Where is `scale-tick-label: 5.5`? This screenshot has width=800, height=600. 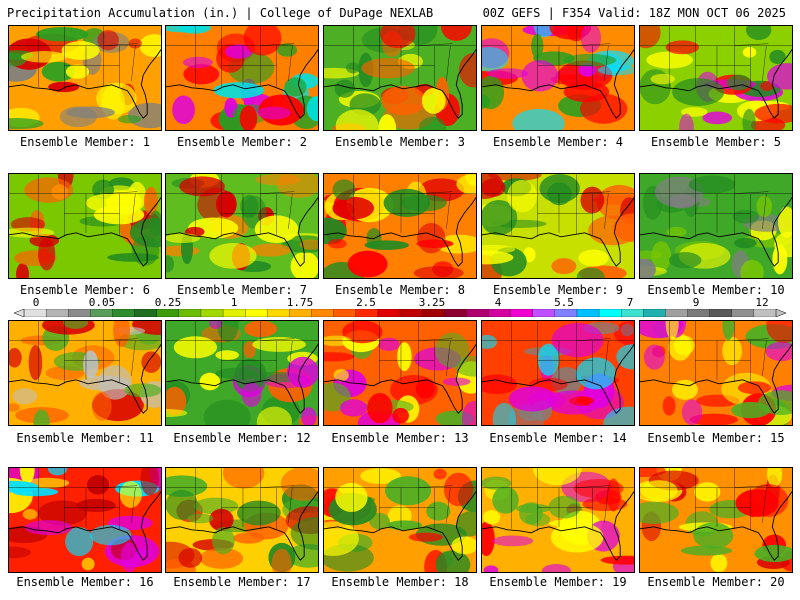 scale-tick-label: 5.5 is located at coordinates (564, 302).